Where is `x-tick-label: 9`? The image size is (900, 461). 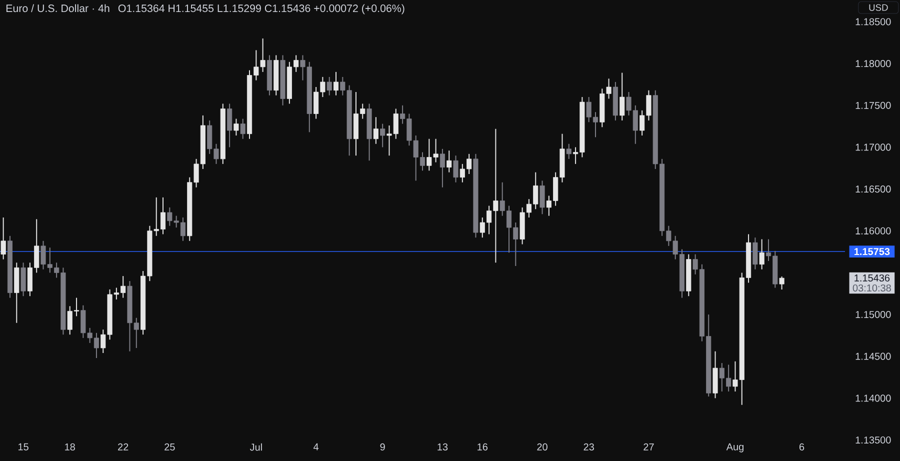
x-tick-label: 9 is located at coordinates (382, 446).